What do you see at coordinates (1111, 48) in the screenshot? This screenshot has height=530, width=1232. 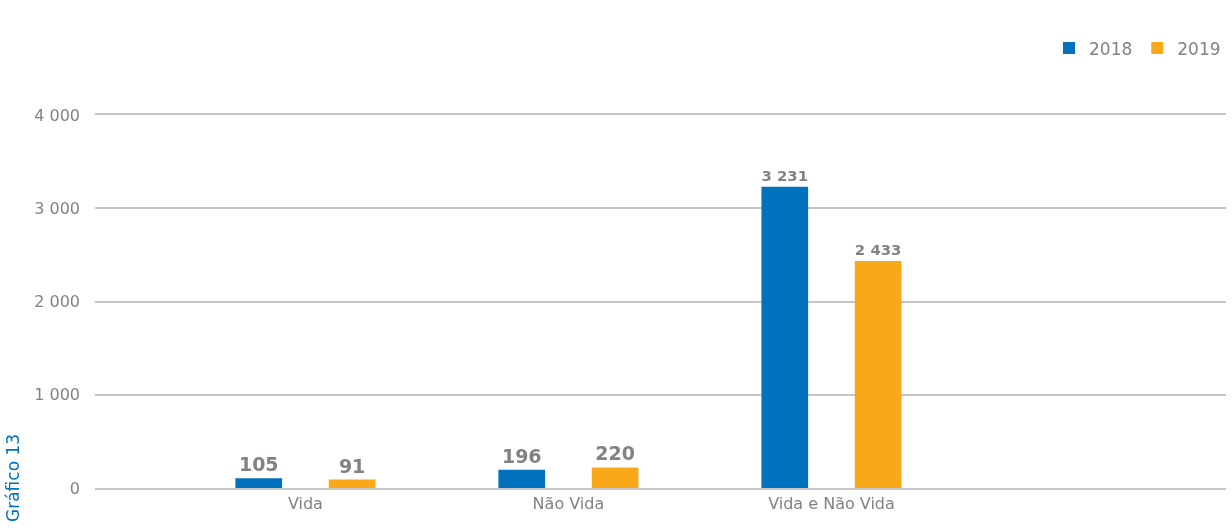 I see `legend-label: 2018` at bounding box center [1111, 48].